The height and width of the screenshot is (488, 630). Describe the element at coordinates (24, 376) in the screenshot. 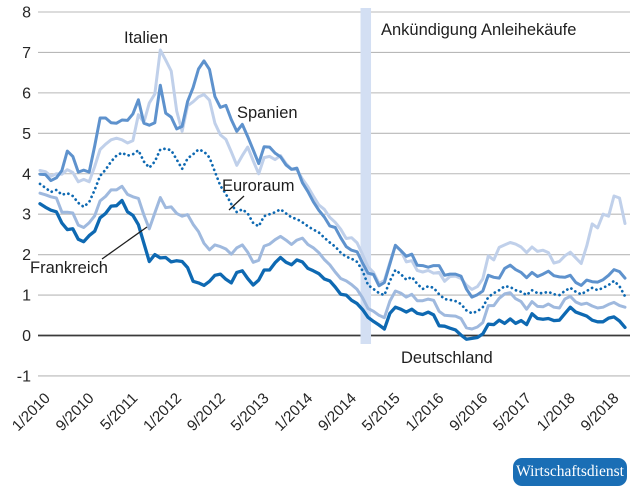

I see `y-tick-label: -1` at that location.